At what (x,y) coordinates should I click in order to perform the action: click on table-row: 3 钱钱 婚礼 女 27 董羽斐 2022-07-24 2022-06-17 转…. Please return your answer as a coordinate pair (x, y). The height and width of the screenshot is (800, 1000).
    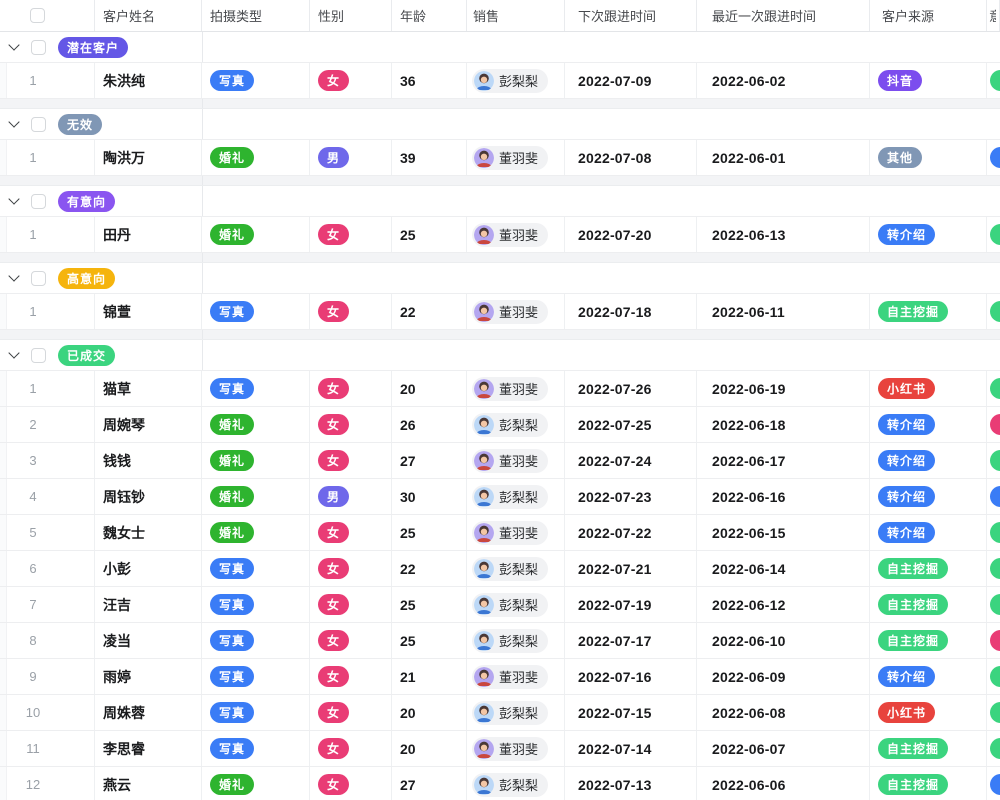
    Looking at the image, I should click on (500, 461).